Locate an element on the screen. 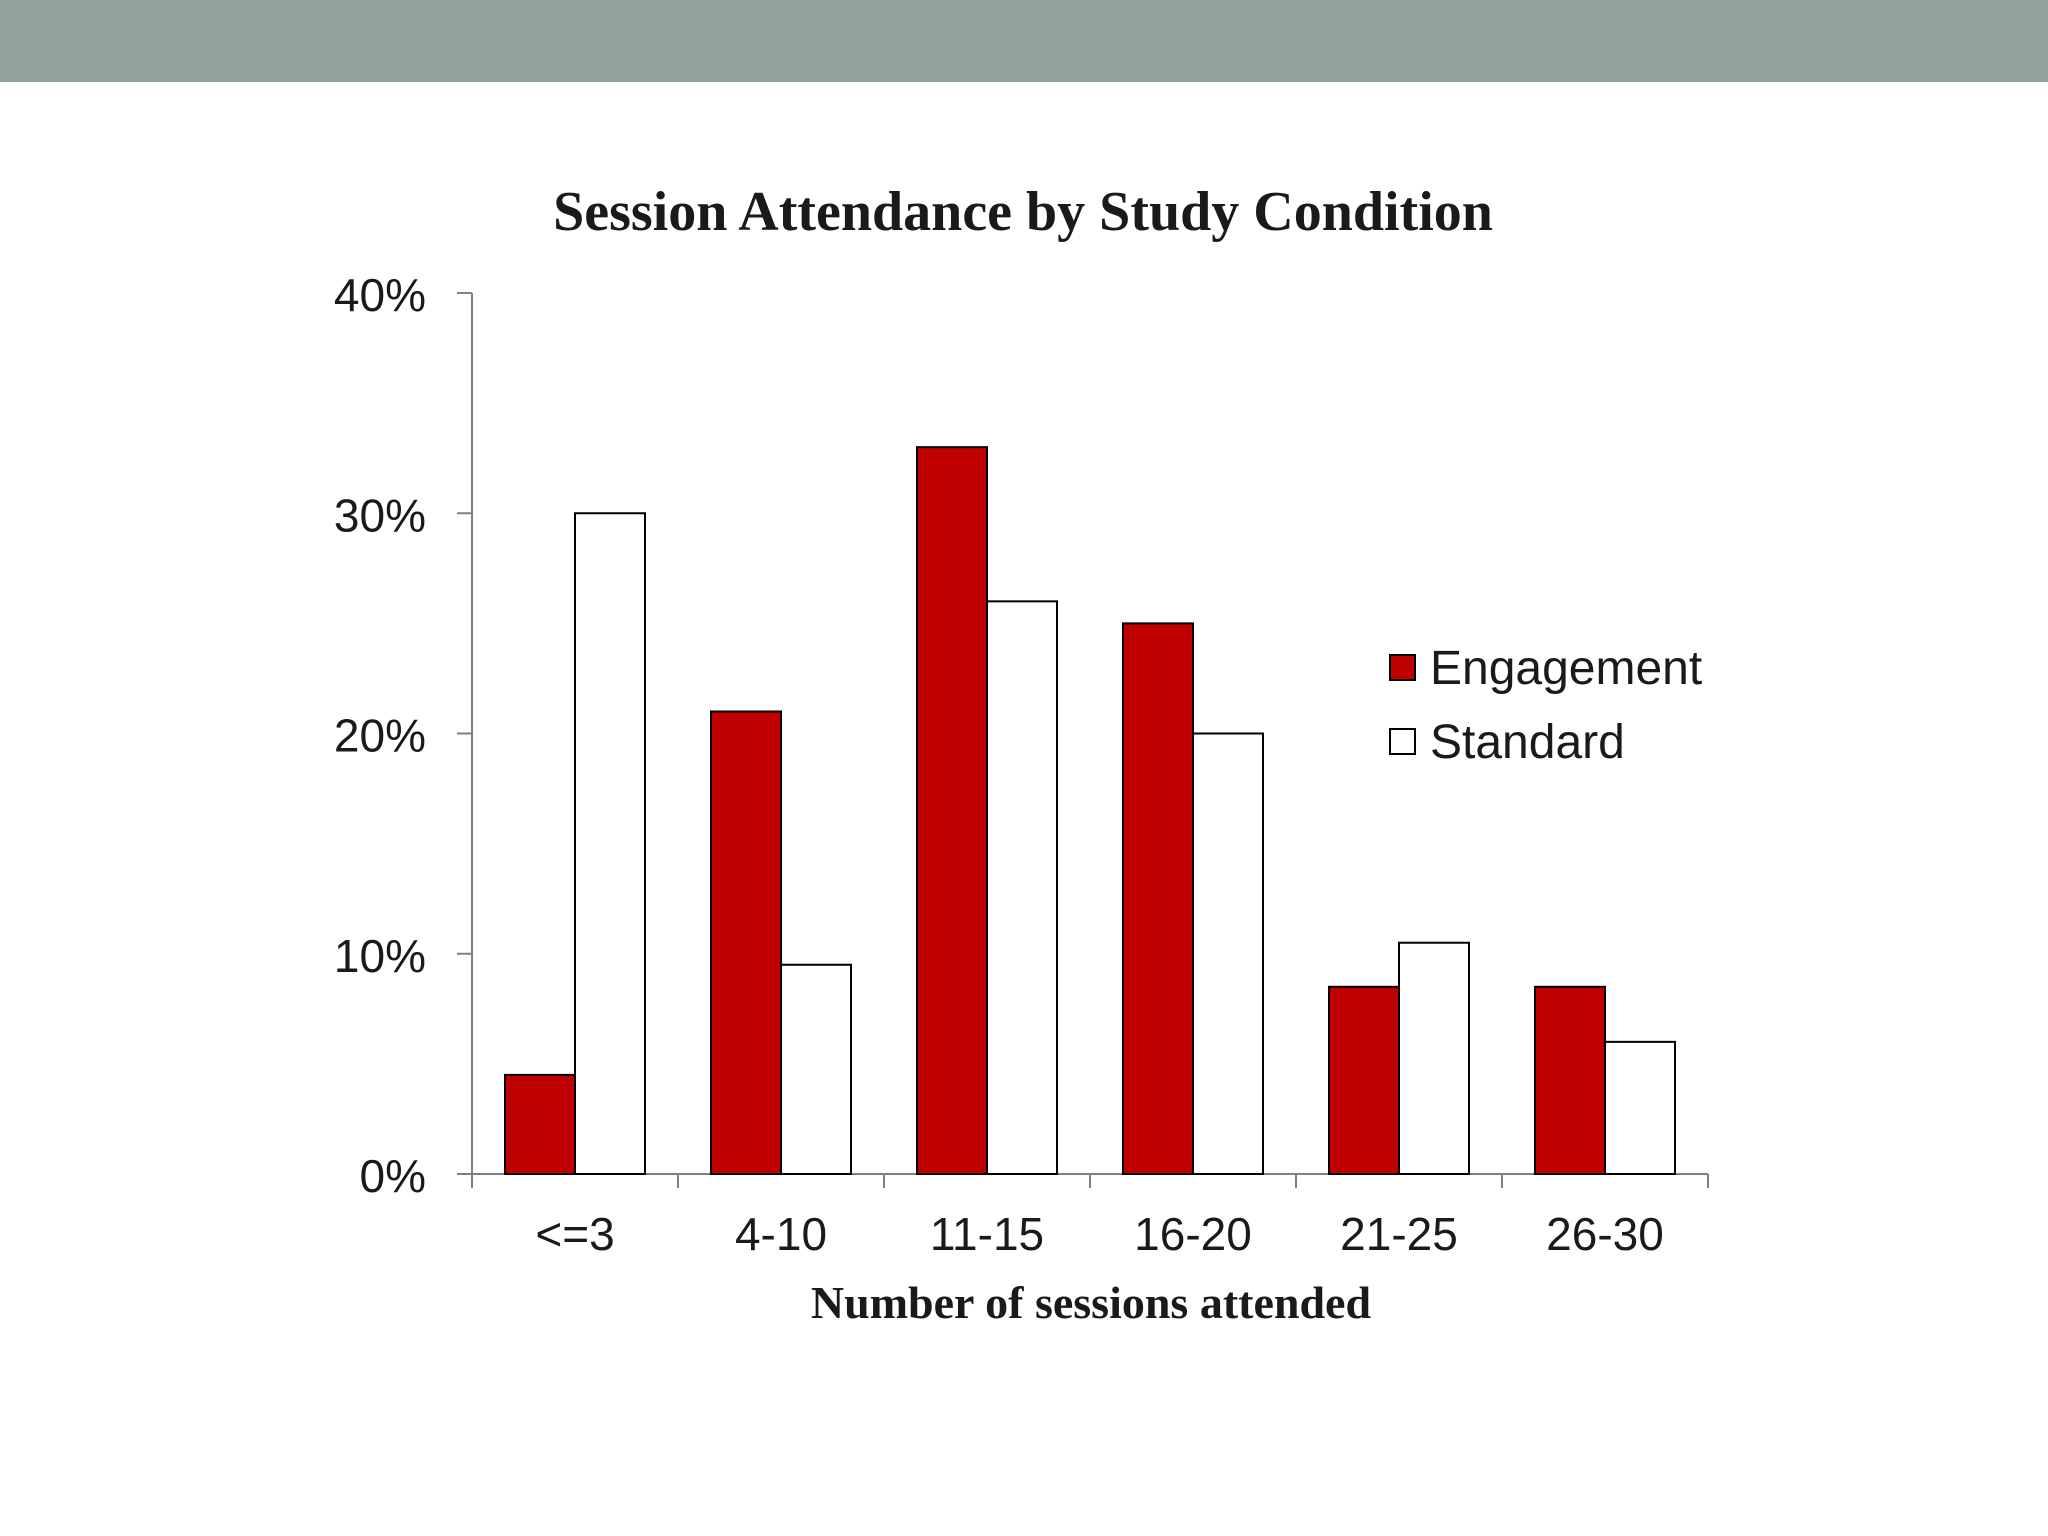  x-tick-label: 16-20 is located at coordinates (1193, 1234).